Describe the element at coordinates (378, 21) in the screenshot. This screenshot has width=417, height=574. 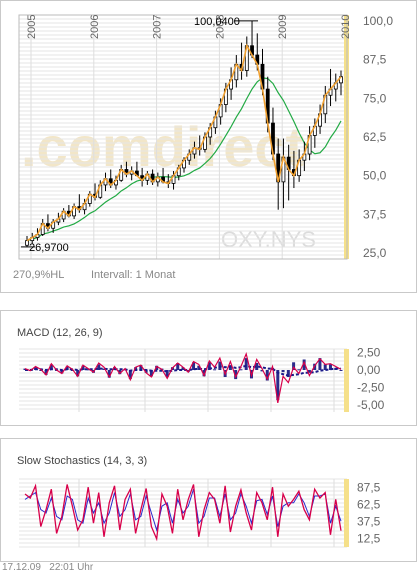
I see `y-tick-label: 100,0` at that location.